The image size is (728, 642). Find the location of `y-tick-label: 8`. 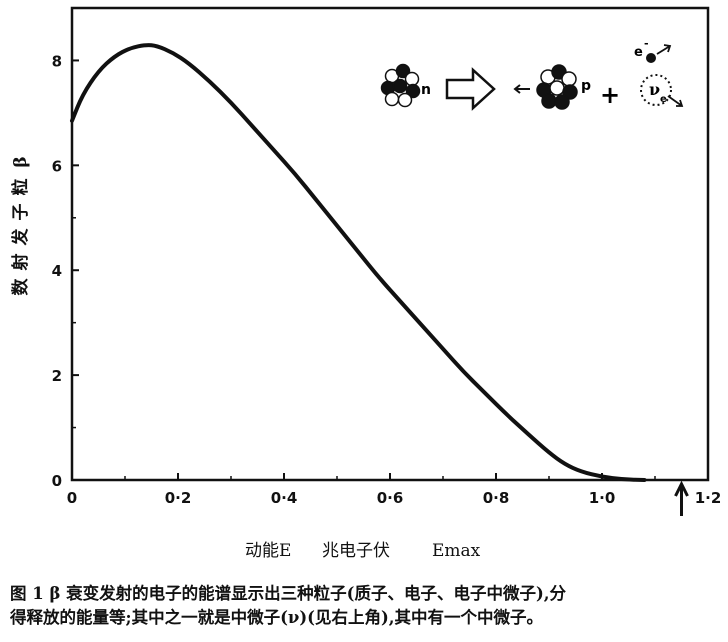

y-tick-label: 8 is located at coordinates (57, 61).